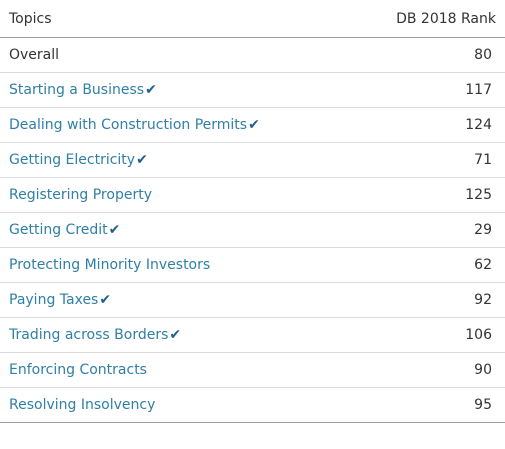 The image size is (505, 449). Describe the element at coordinates (54, 300) in the screenshot. I see `topic-link: Paying Taxes` at that location.